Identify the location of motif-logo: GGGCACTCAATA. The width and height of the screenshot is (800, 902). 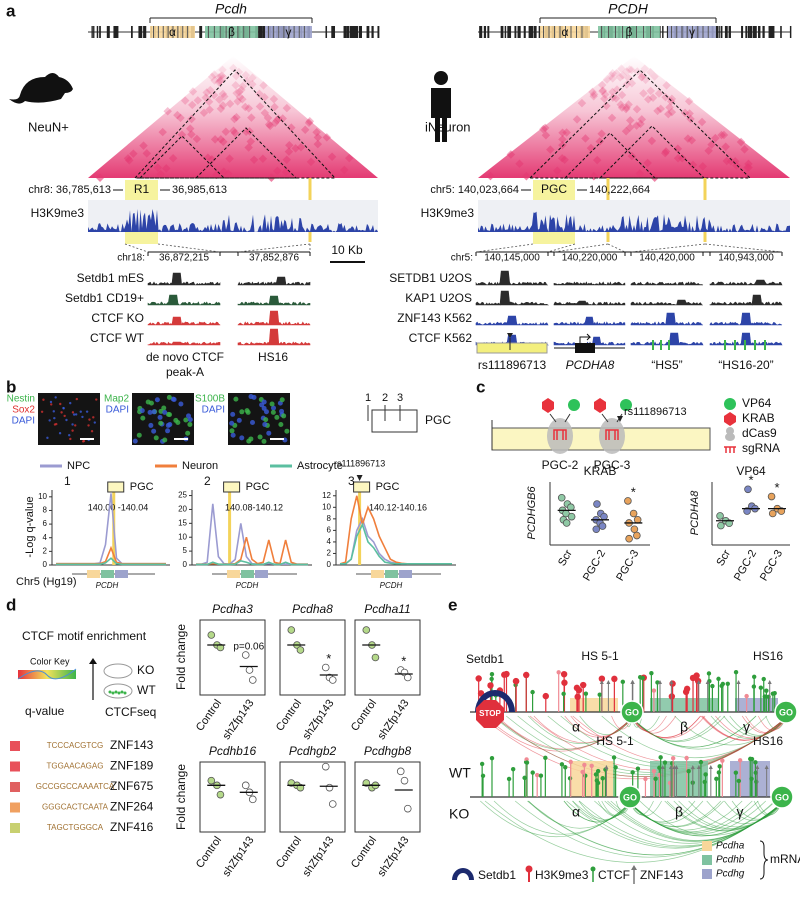
(75, 807).